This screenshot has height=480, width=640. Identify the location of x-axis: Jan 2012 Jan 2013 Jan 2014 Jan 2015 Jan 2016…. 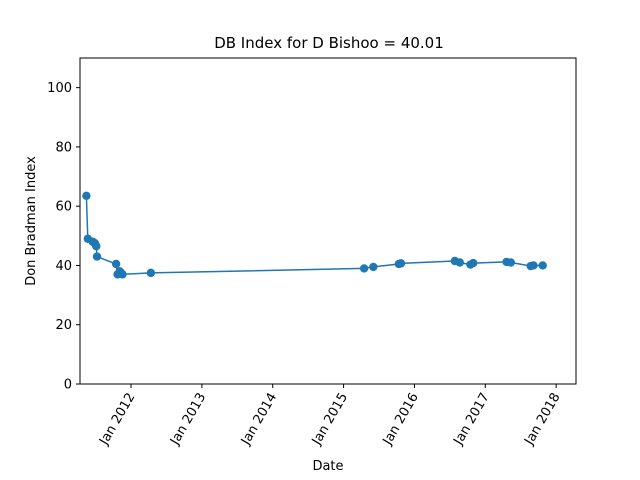
(329, 416).